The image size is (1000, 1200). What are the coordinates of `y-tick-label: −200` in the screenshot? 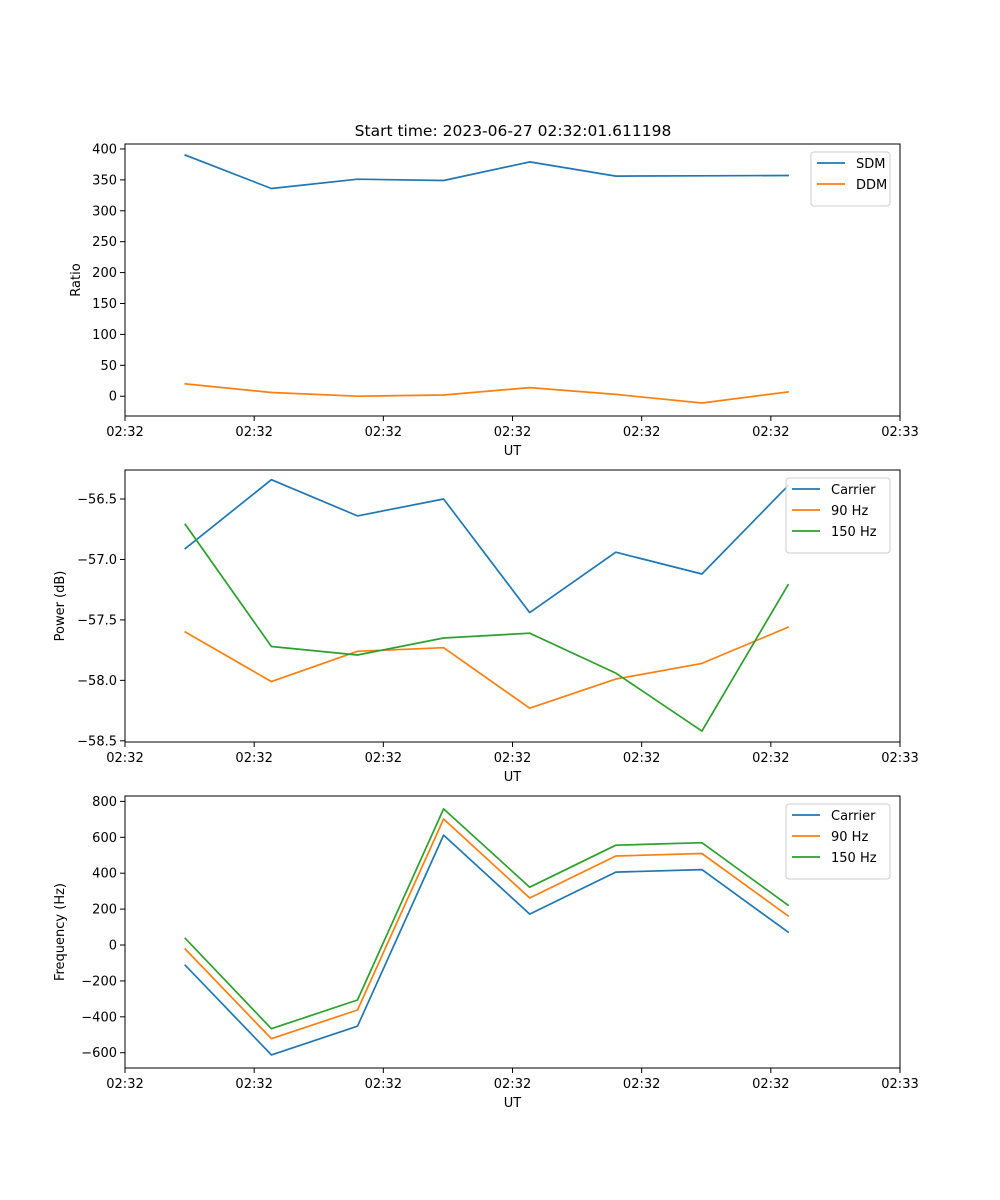 It's located at (99, 981).